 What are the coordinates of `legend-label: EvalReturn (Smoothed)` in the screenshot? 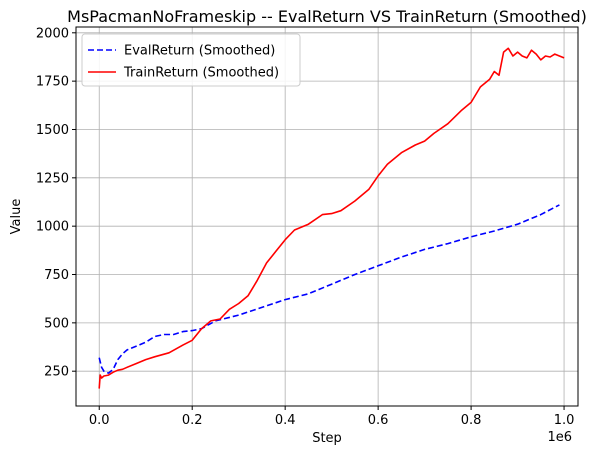 It's located at (199, 51).